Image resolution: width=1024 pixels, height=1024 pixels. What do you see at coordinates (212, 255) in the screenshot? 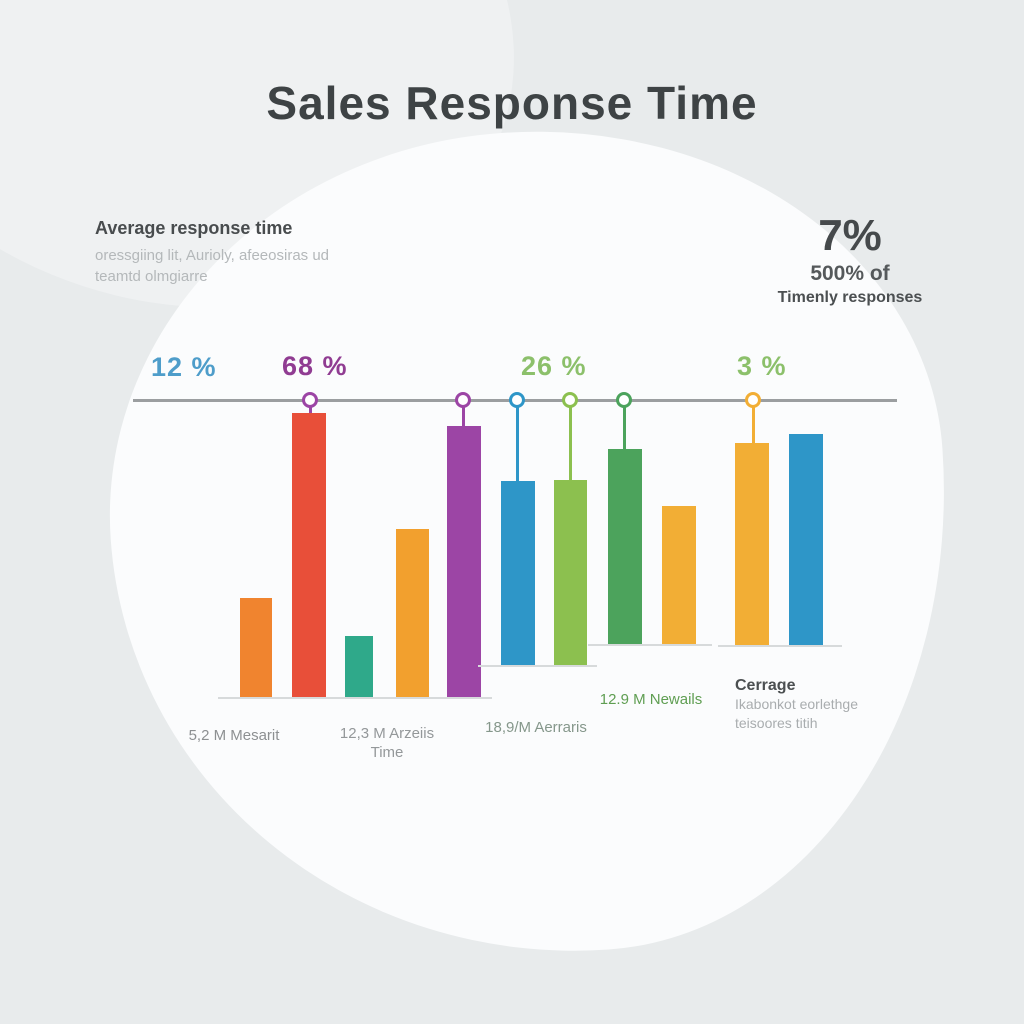
I see `left-note-line1: oressgiing lit, Aurioly, afeeosiras ud` at bounding box center [212, 255].